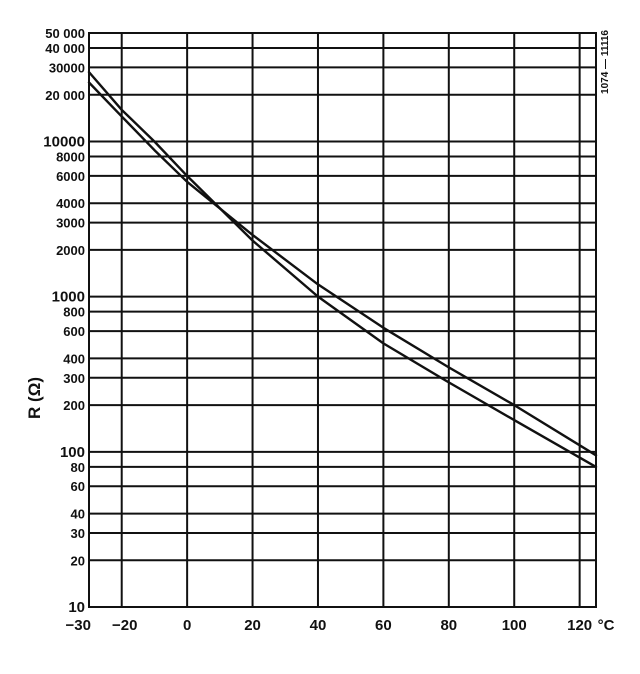 The image size is (640, 674). What do you see at coordinates (78, 467) in the screenshot?
I see `y-tick-label: 80` at bounding box center [78, 467].